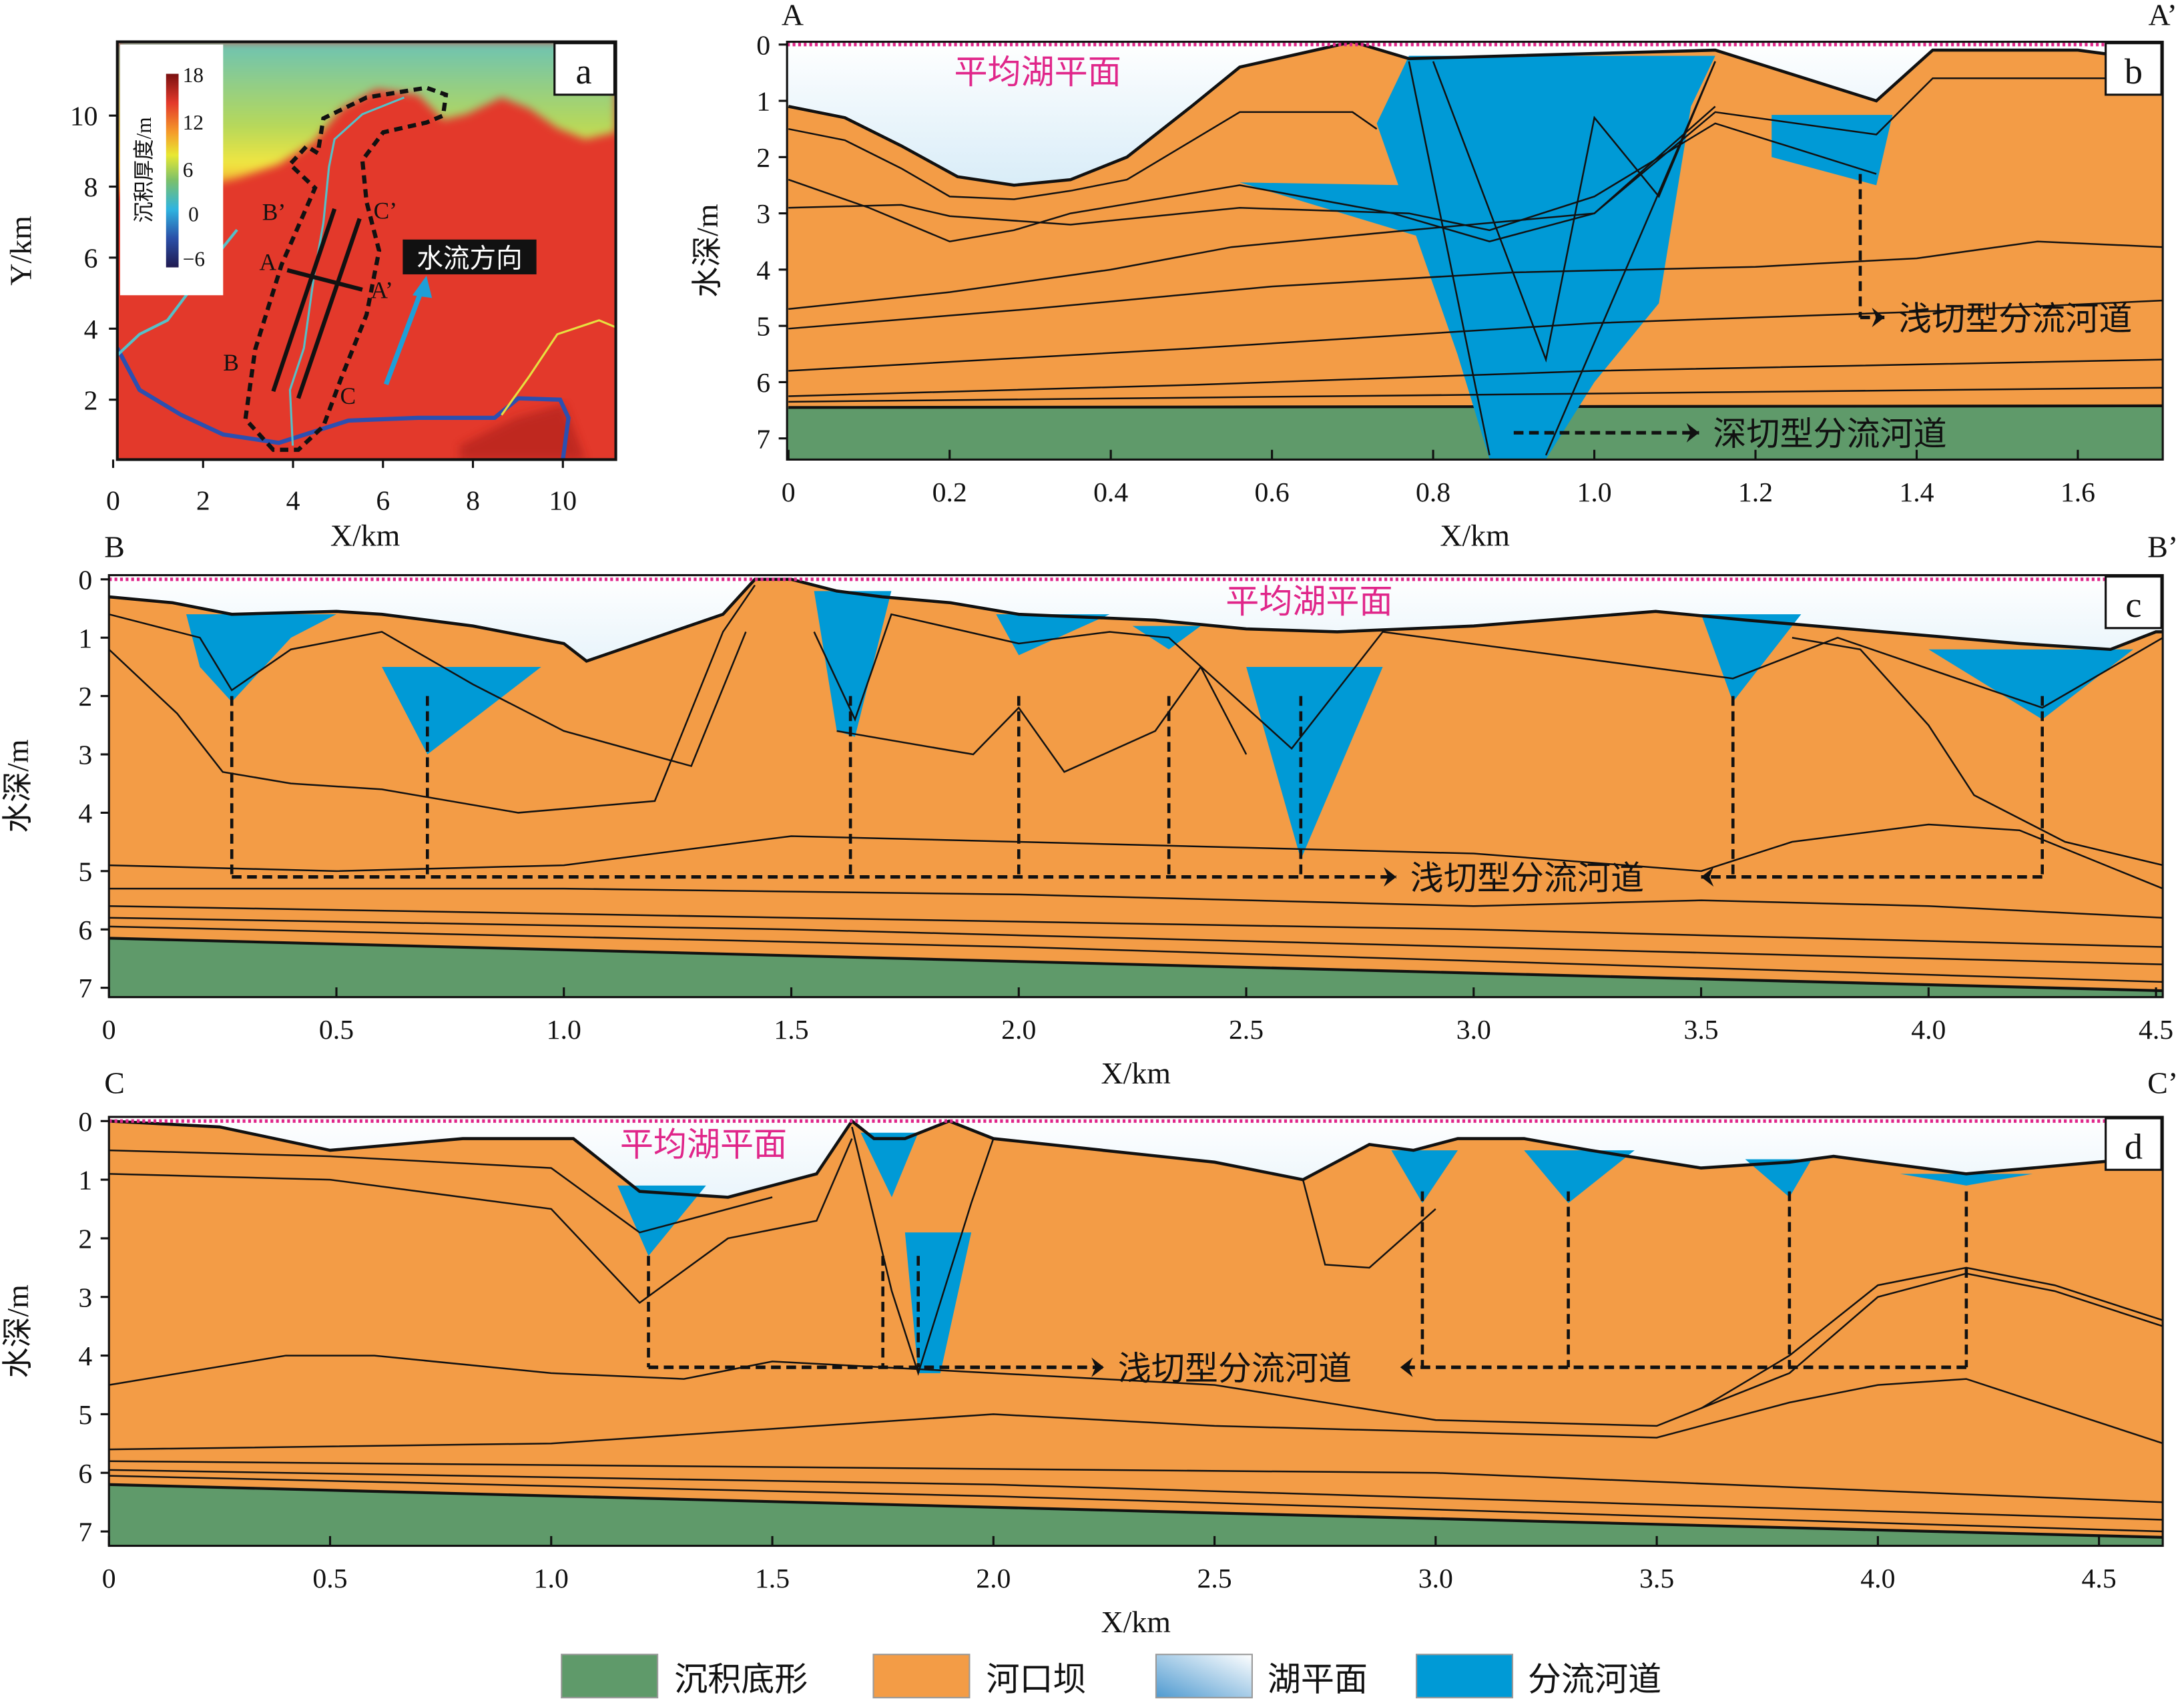 Image resolution: width=2184 pixels, height=1699 pixels. I want to click on section-label-a: A, so click(268, 262).